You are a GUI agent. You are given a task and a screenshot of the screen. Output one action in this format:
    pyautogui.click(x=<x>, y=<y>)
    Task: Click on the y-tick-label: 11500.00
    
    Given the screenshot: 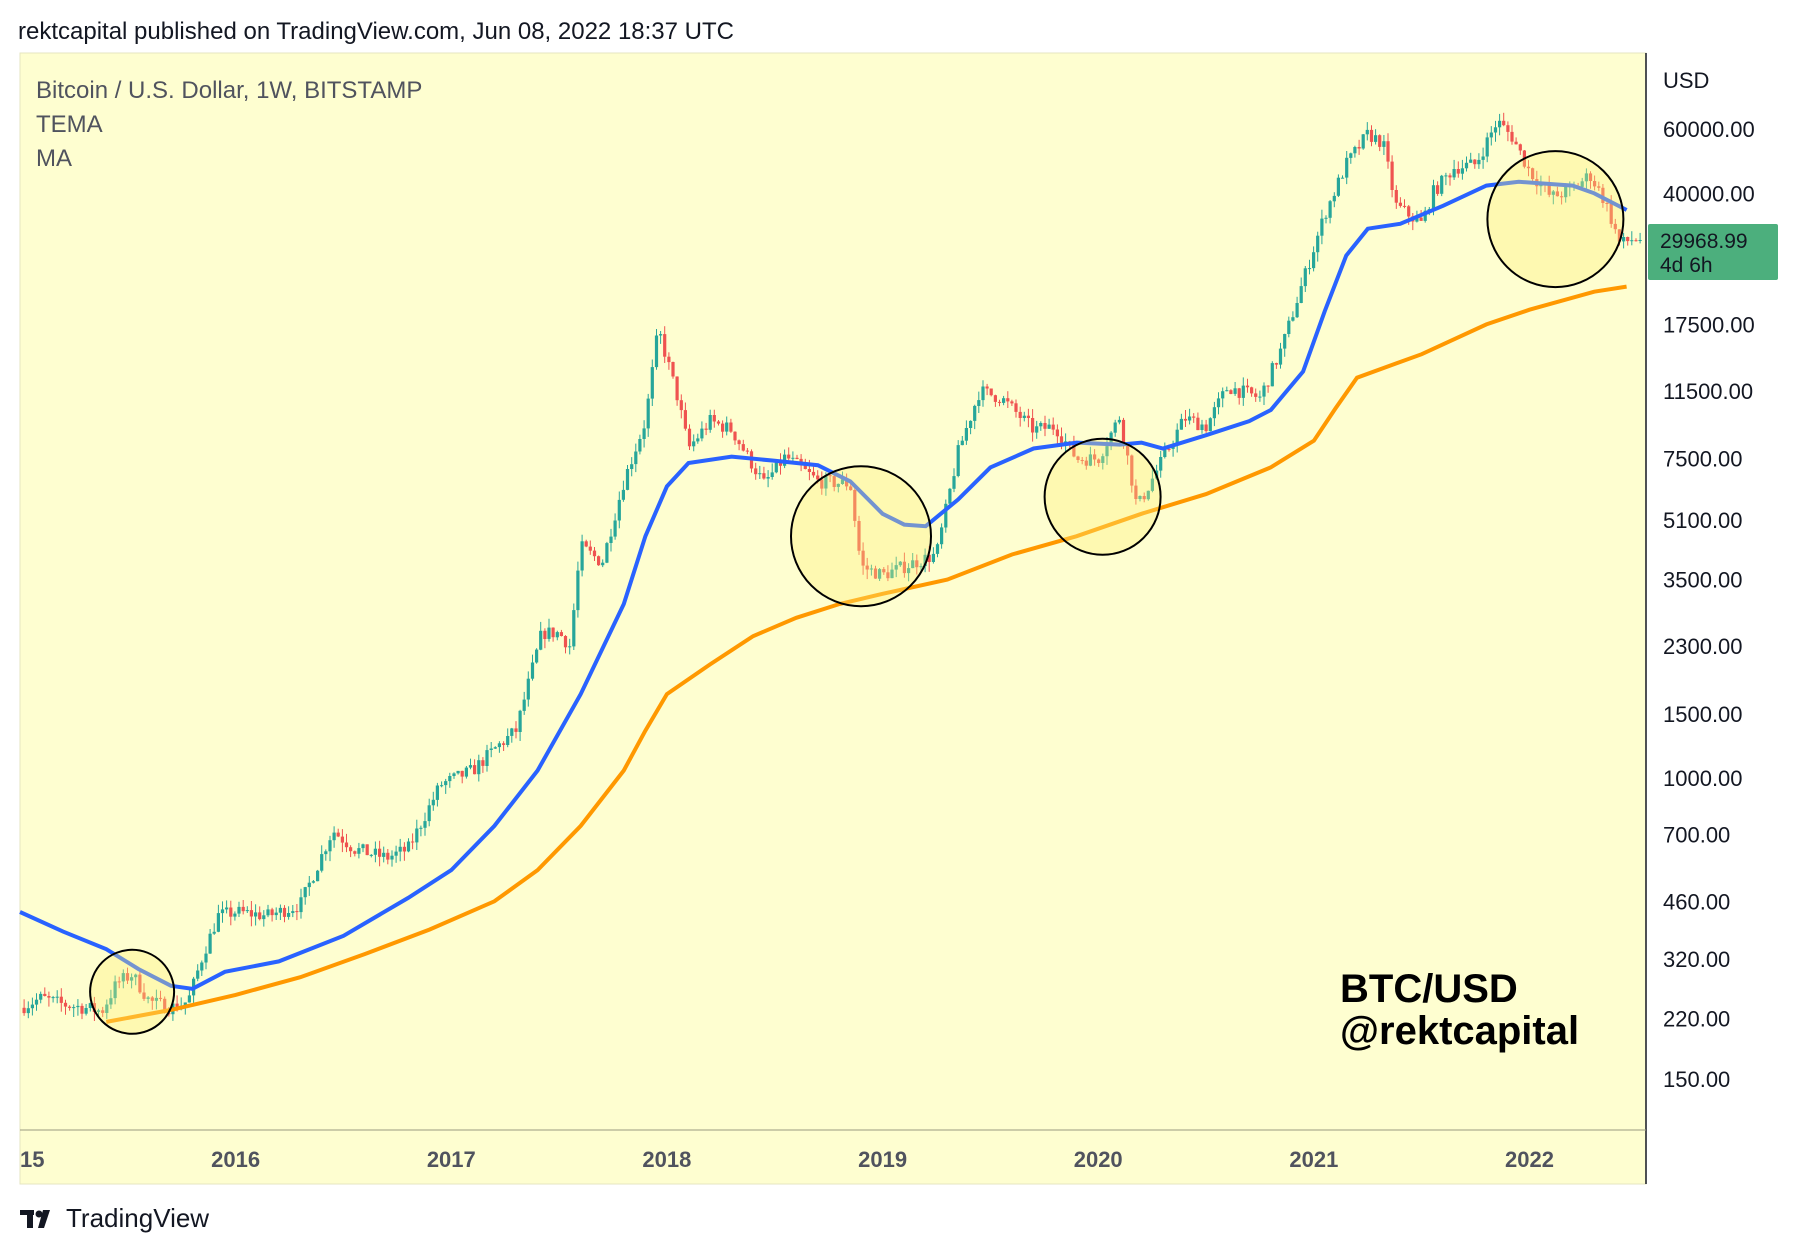 What is the action you would take?
    pyautogui.click(x=1708, y=391)
    